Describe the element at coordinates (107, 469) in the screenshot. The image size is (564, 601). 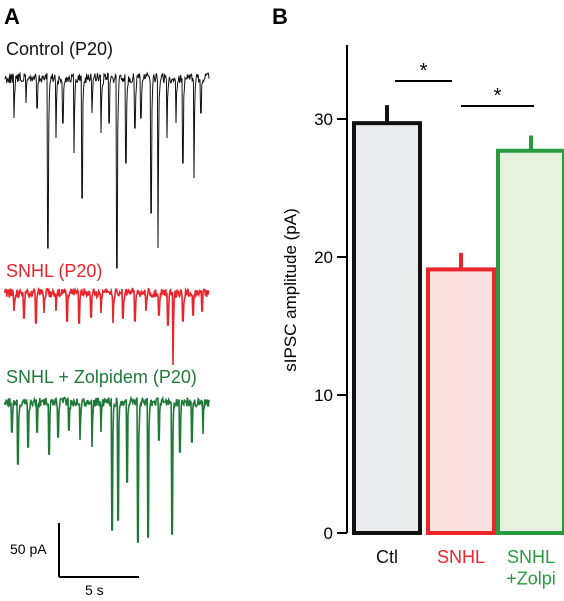
I see `zolpidem-trace` at that location.